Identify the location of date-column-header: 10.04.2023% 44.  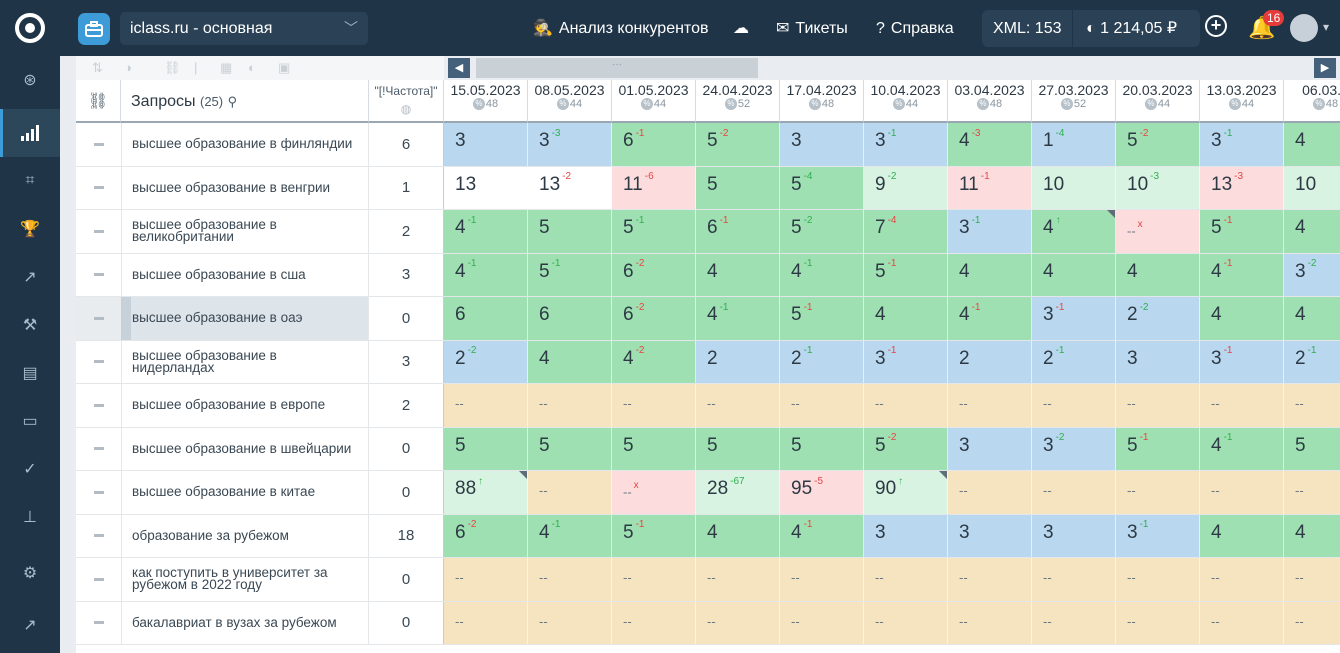
(906, 101).